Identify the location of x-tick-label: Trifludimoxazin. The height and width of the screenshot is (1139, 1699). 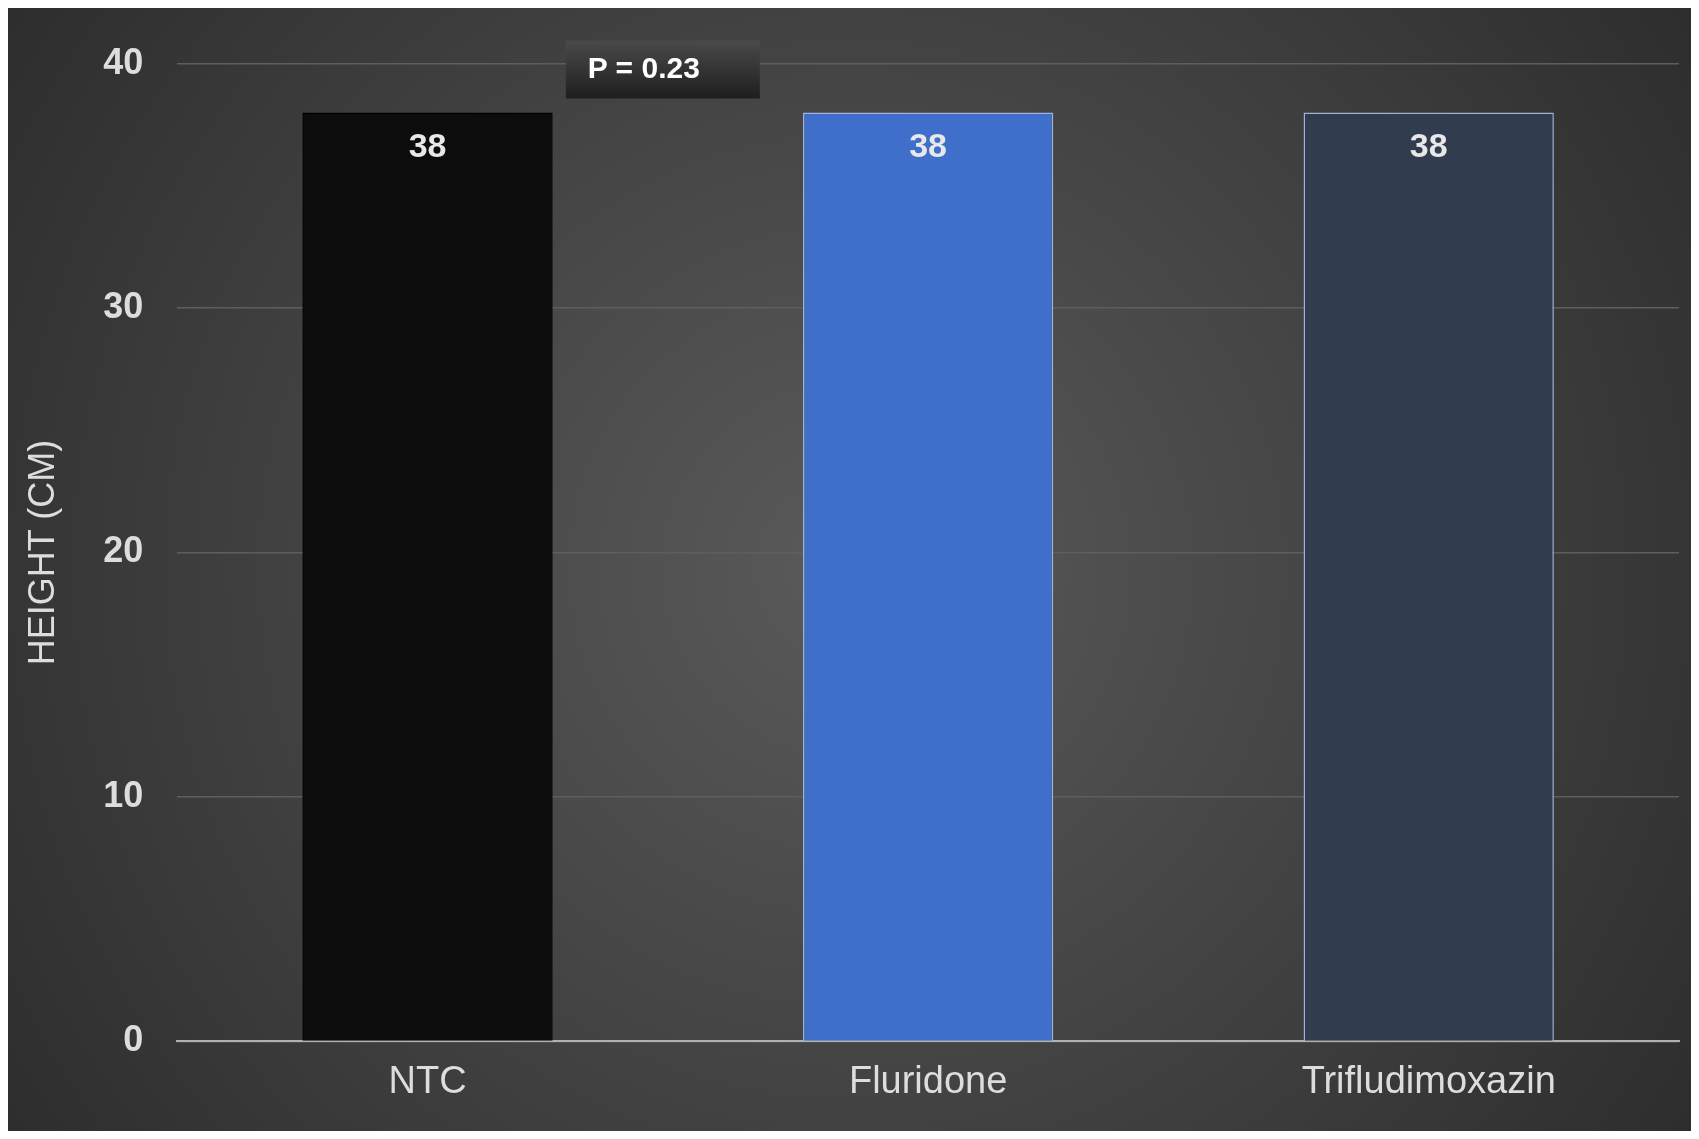
(1428, 1079).